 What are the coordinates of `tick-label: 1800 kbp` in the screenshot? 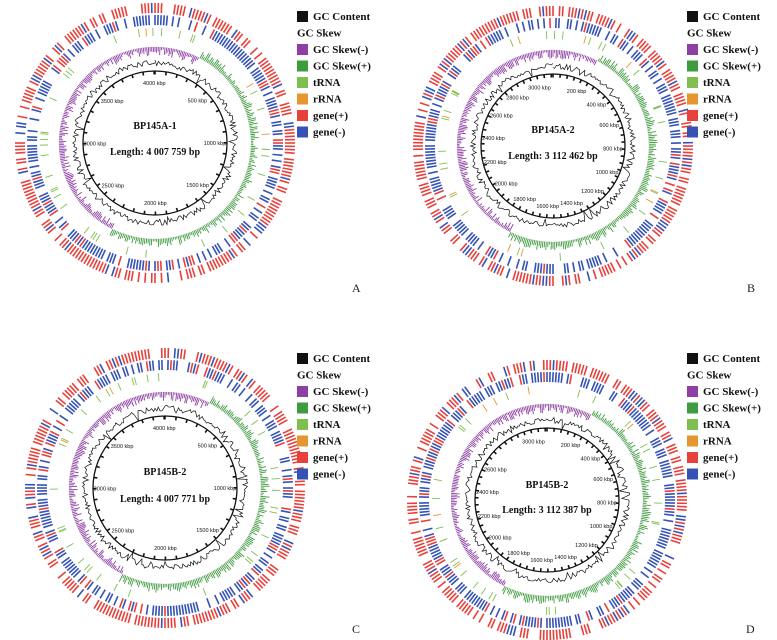 It's located at (524, 200).